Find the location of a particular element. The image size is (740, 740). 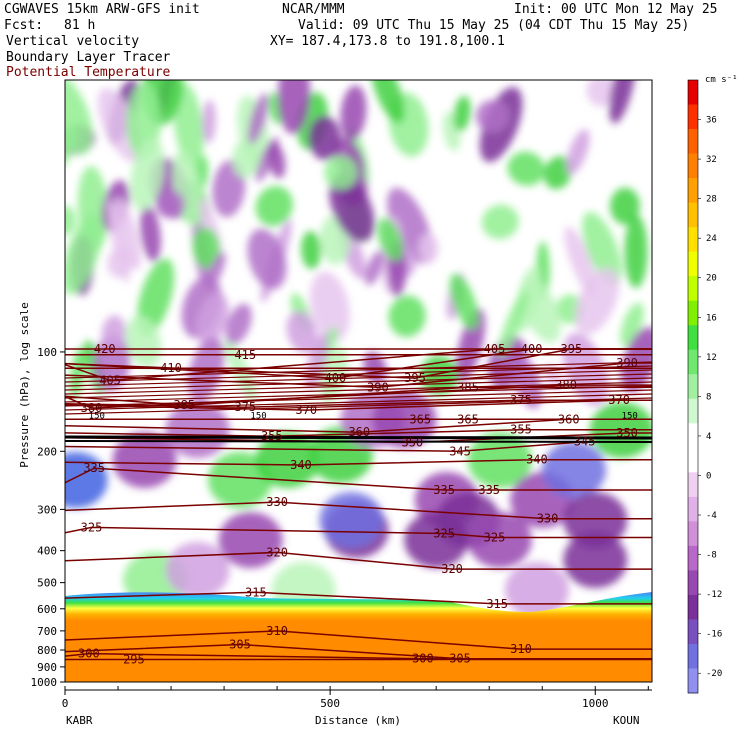

tracer-label: 150 is located at coordinates (97, 417).